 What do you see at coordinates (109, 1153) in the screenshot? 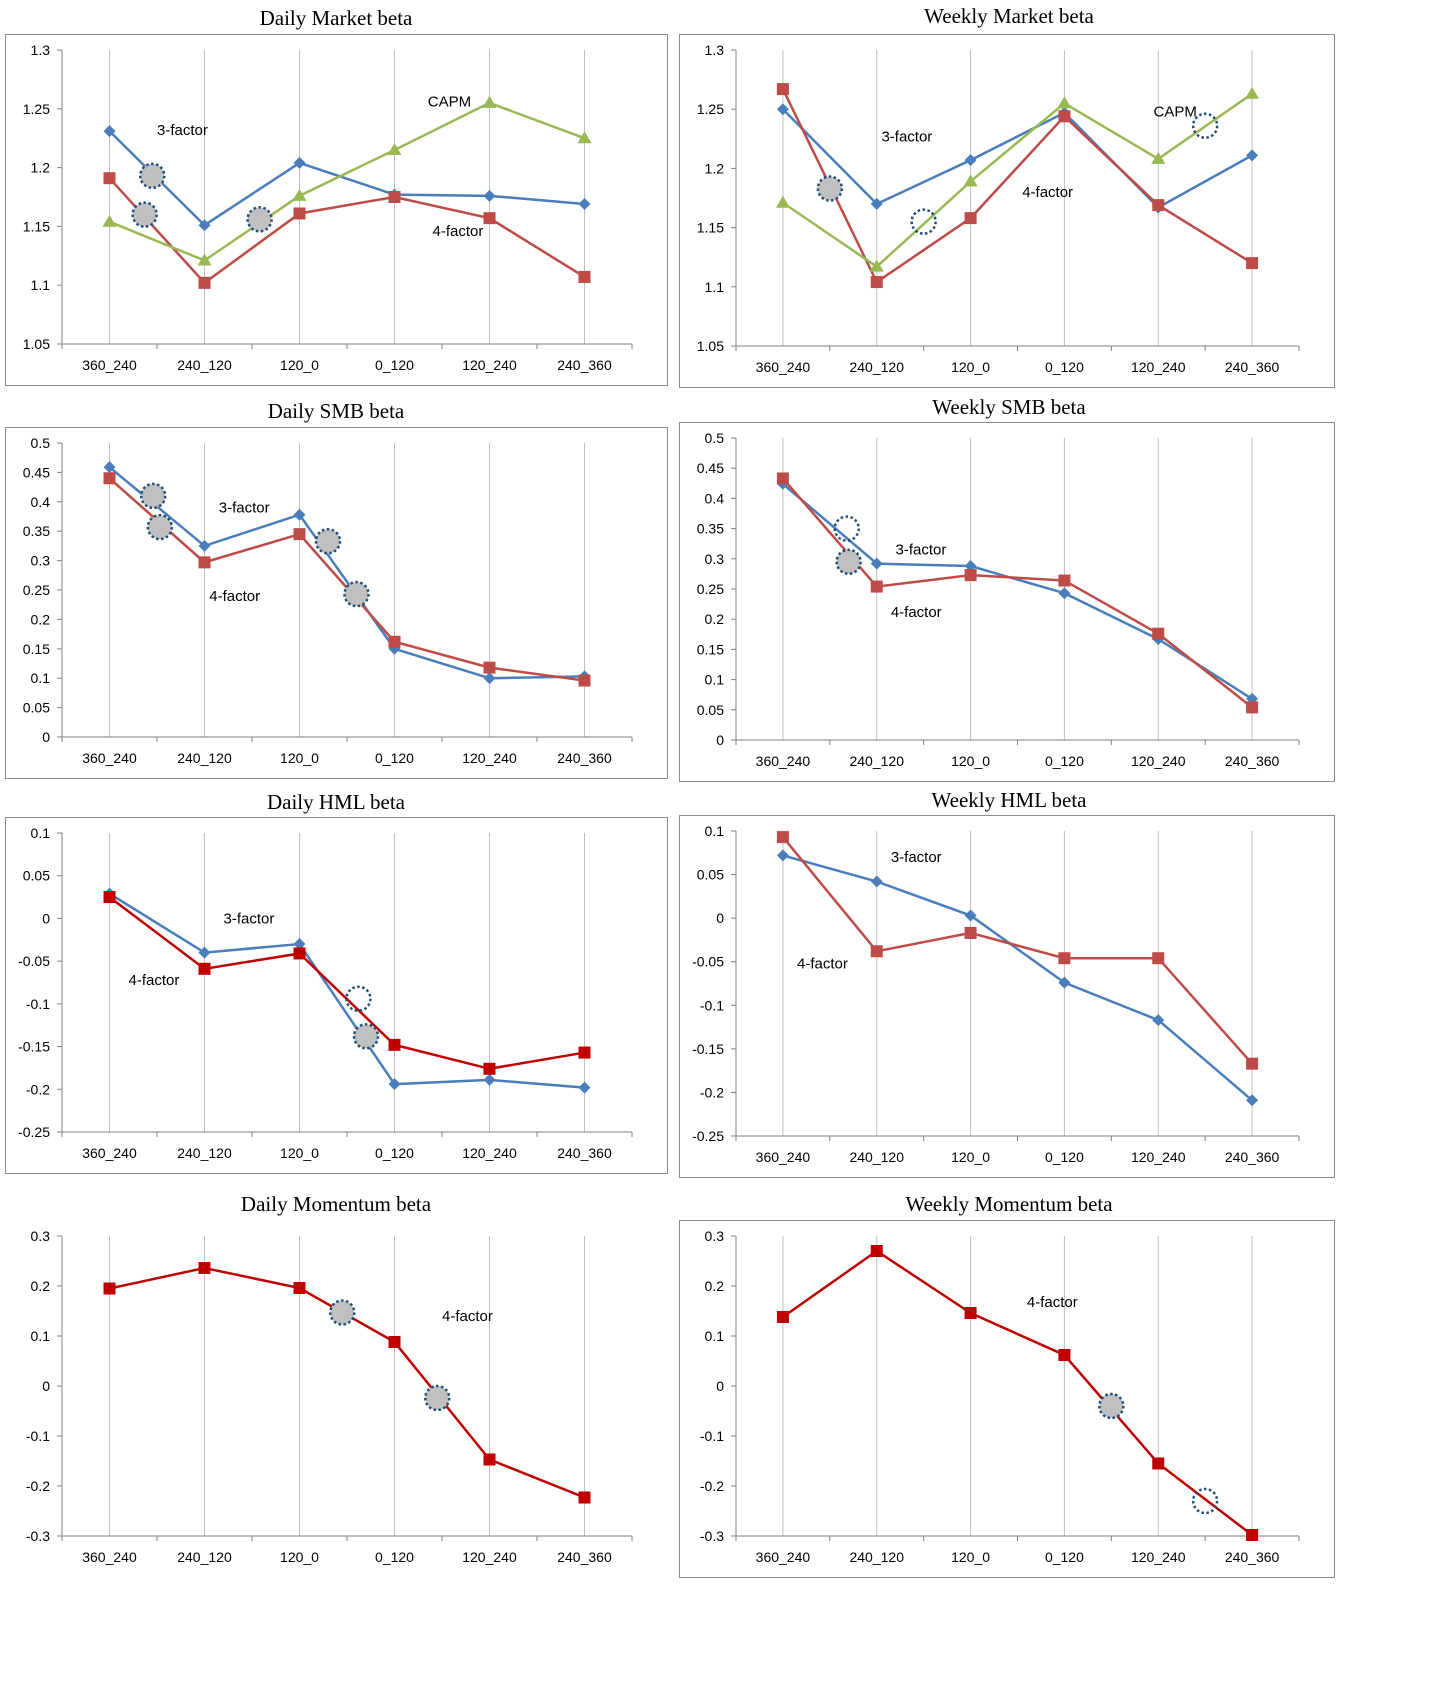
I see `x-tick-label: 360_240` at bounding box center [109, 1153].